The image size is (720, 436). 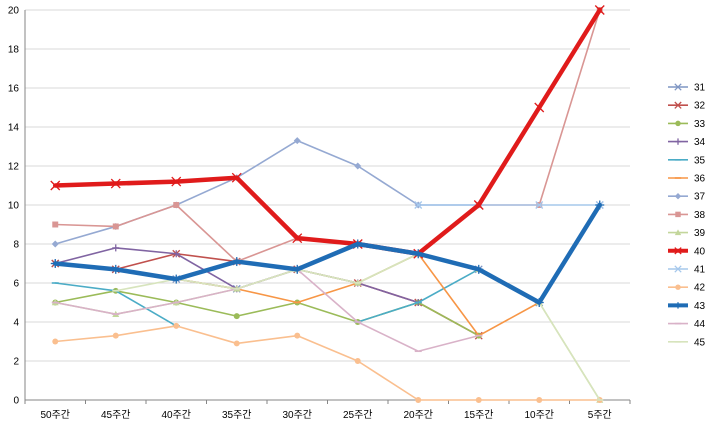 I want to click on legend-item-44: 44, so click(x=687, y=324).